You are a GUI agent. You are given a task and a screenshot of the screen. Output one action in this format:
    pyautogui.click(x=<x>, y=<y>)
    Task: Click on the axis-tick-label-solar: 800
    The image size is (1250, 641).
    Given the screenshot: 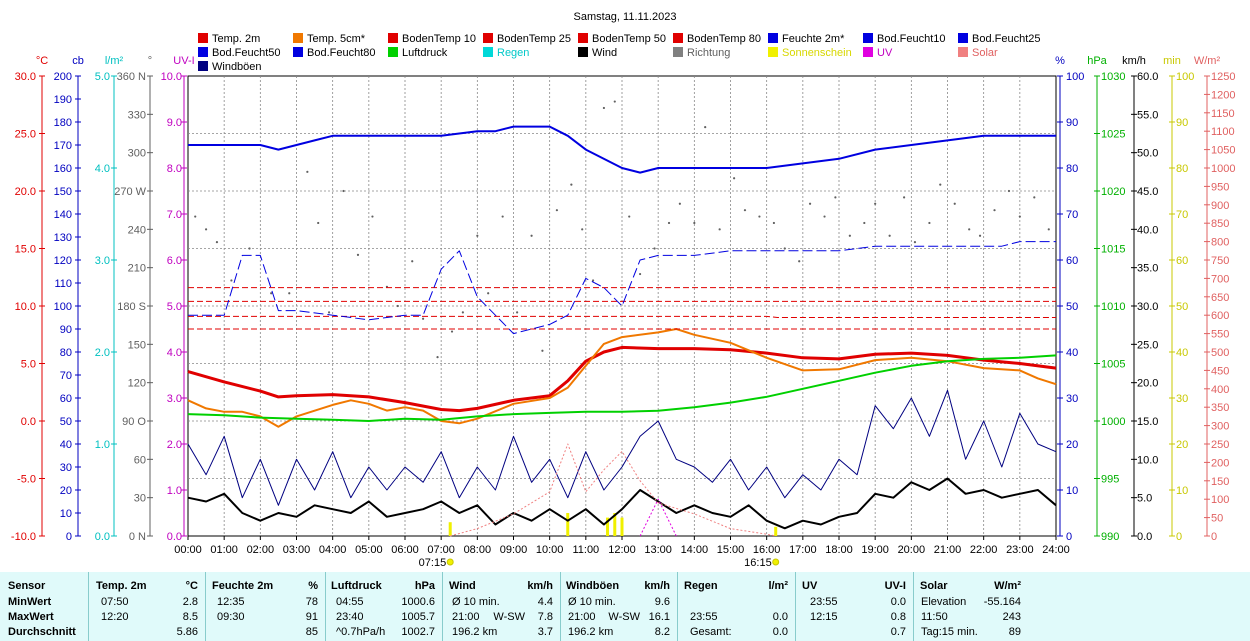 What is the action you would take?
    pyautogui.click(x=1220, y=243)
    